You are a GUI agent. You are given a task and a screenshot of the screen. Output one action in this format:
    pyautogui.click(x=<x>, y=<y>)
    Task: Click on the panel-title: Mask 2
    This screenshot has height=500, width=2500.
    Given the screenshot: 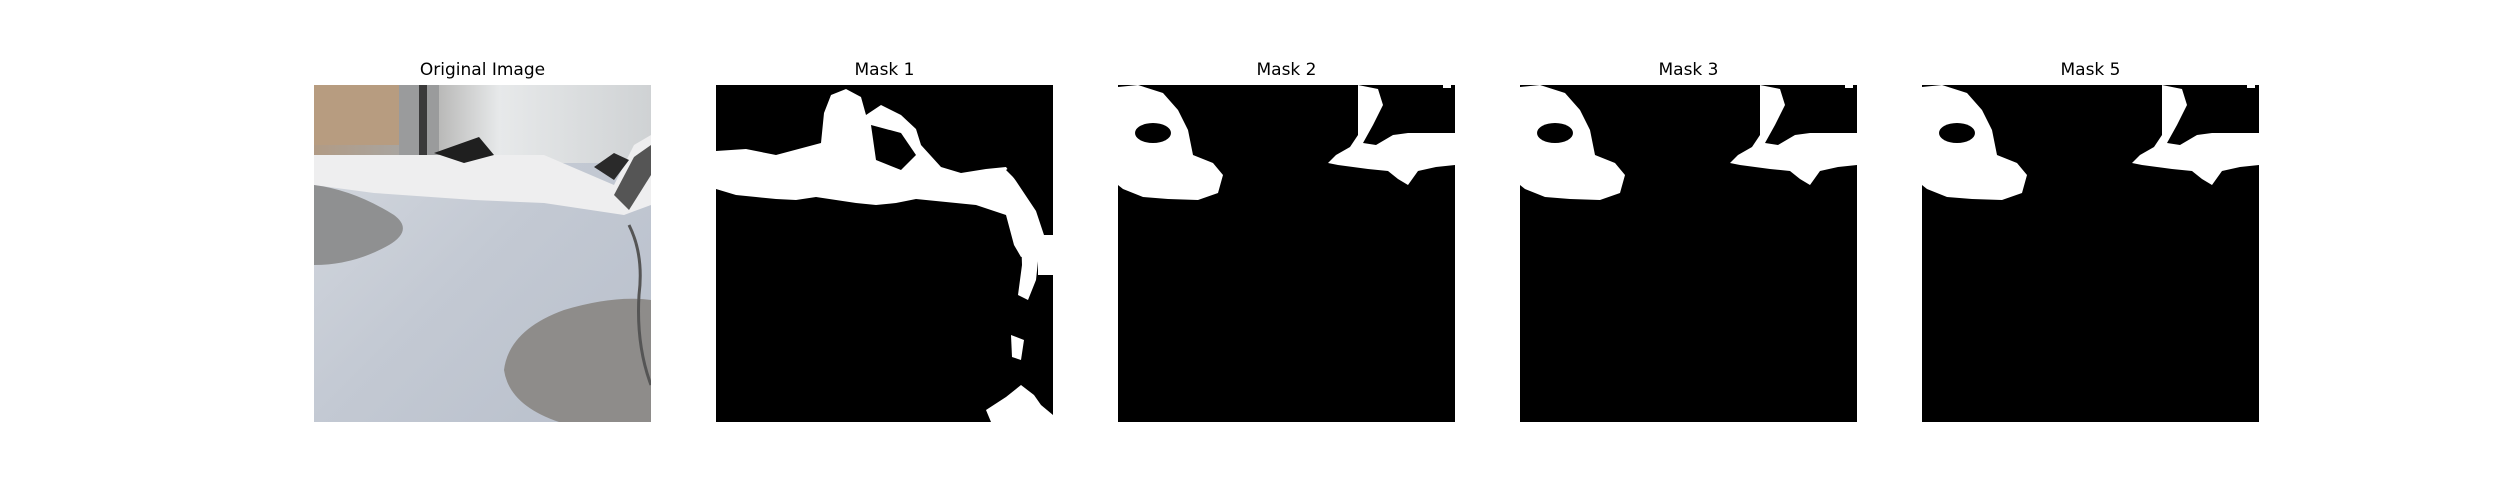 What is the action you would take?
    pyautogui.click(x=1286, y=70)
    